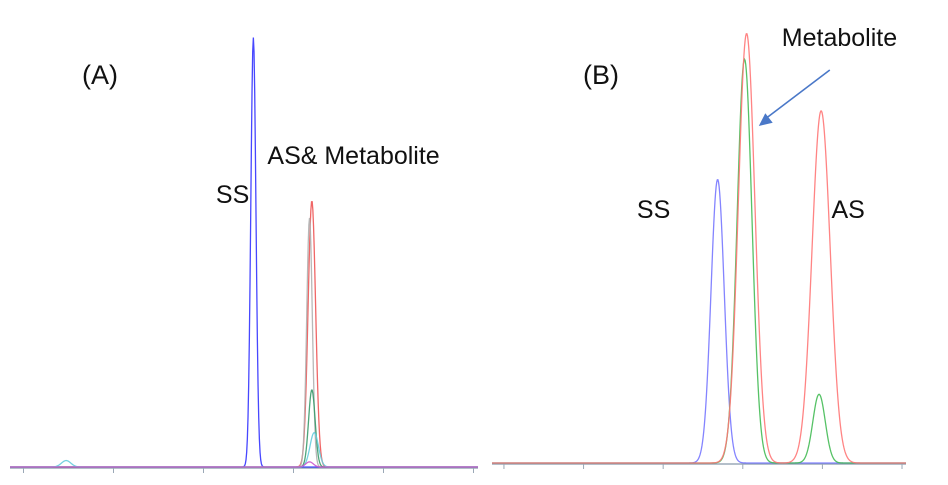 Image resolution: width=948 pixels, height=485 pixels. Describe the element at coordinates (797, 95) in the screenshot. I see `annotation-arrow-line` at that location.